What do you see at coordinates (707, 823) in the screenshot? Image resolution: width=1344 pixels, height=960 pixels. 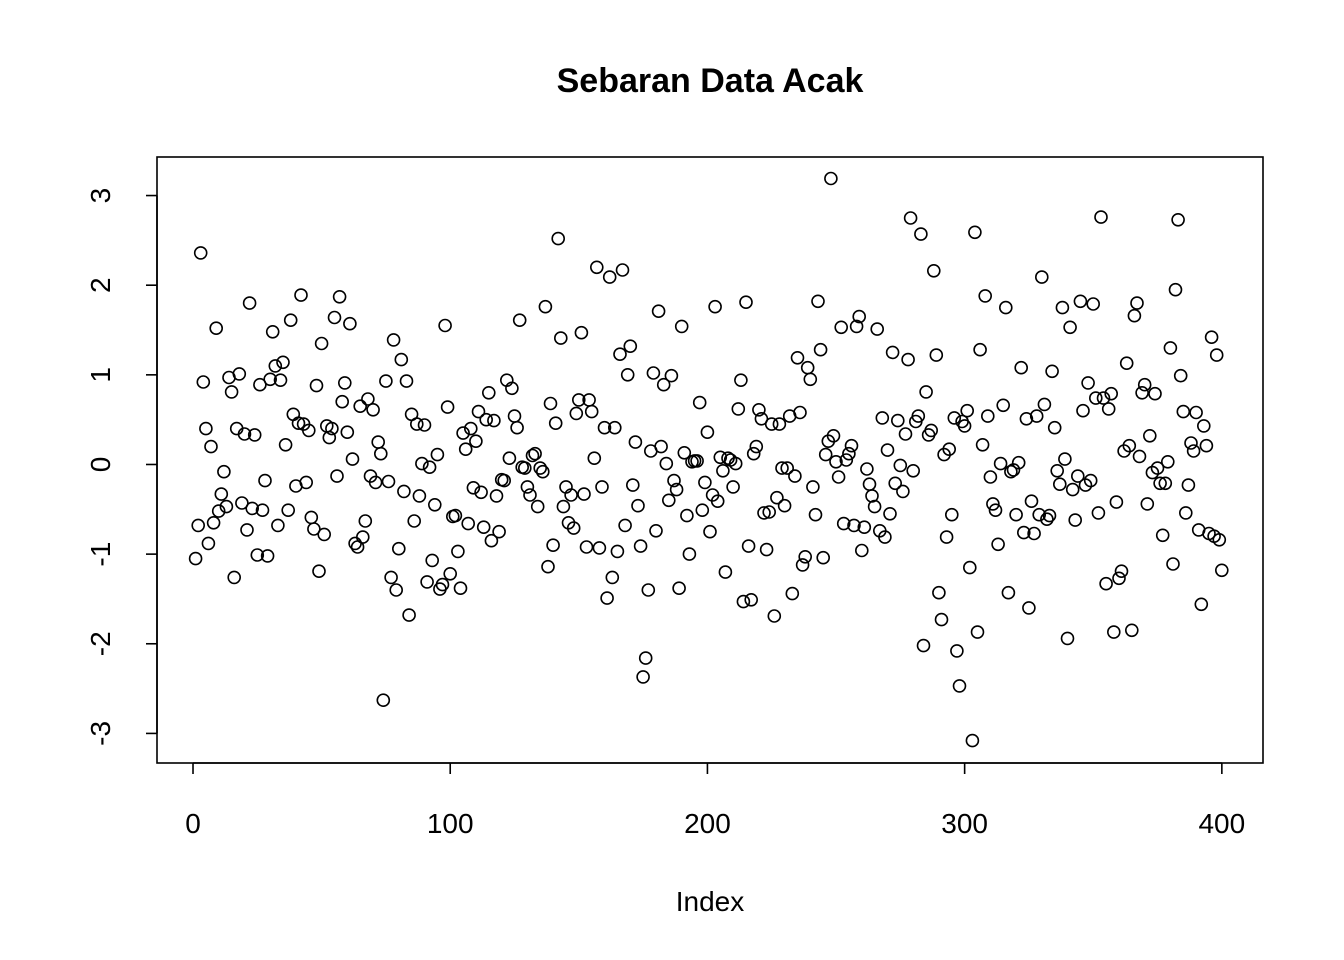 I see `x-tick-label: 200` at bounding box center [707, 823].